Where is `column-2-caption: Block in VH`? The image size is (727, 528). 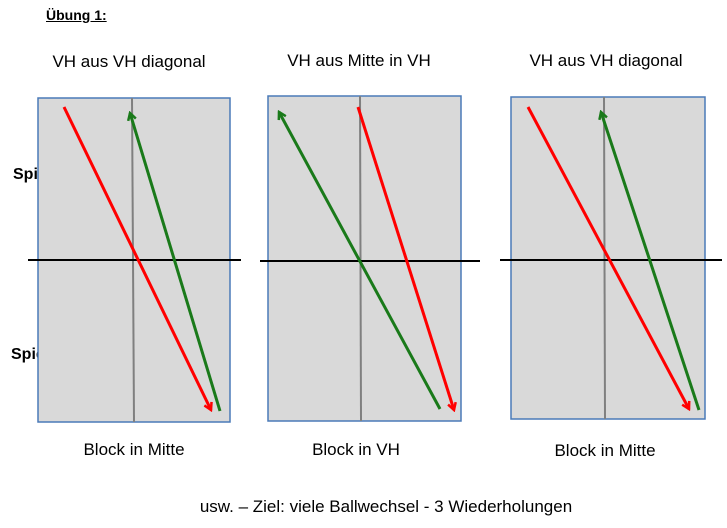 column-2-caption: Block in VH is located at coordinates (356, 449).